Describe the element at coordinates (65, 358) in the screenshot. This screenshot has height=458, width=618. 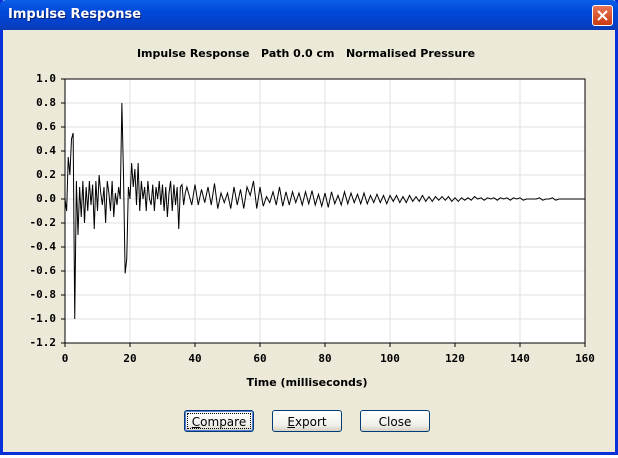
I see `x-tick-label: 0` at that location.